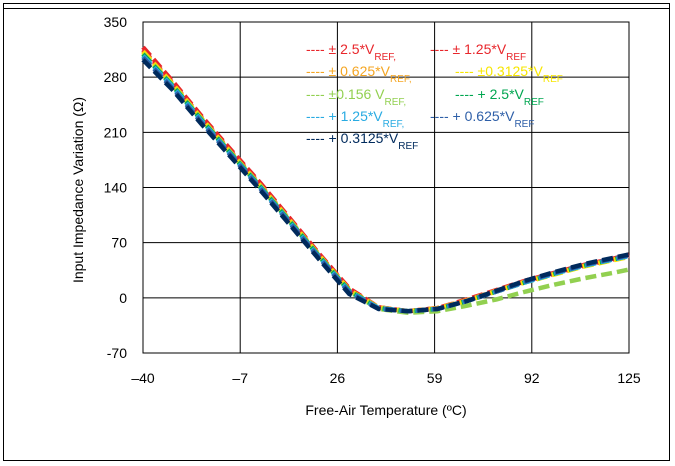 The height and width of the screenshot is (466, 675). I want to click on y-tick-label: 70, so click(119, 243).